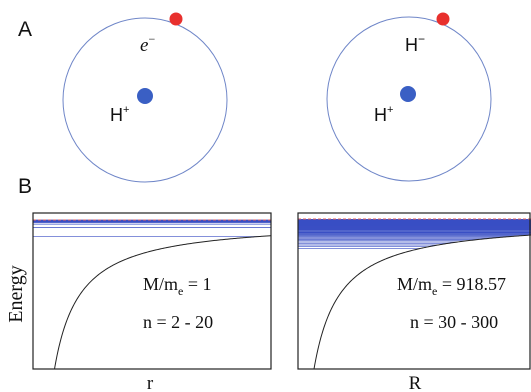 The height and width of the screenshot is (392, 531). I want to click on hydrogen-atom: e− H+, so click(145, 97).